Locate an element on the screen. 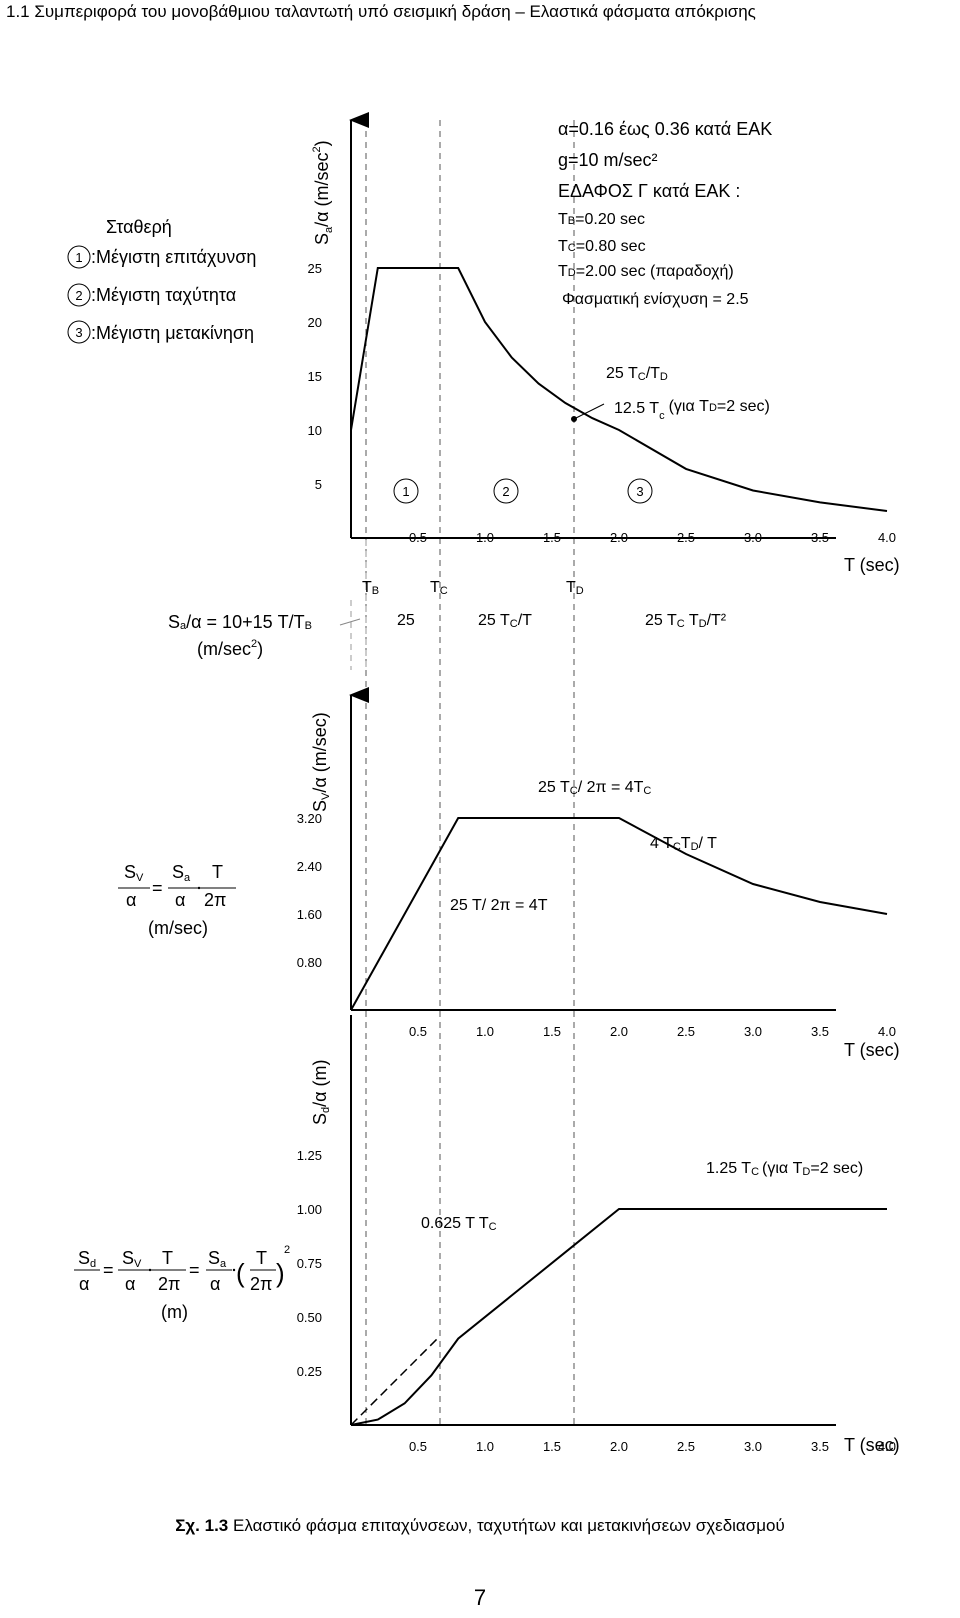 The width and height of the screenshot is (960, 1618). sd-sv-den: α is located at coordinates (130, 1284).